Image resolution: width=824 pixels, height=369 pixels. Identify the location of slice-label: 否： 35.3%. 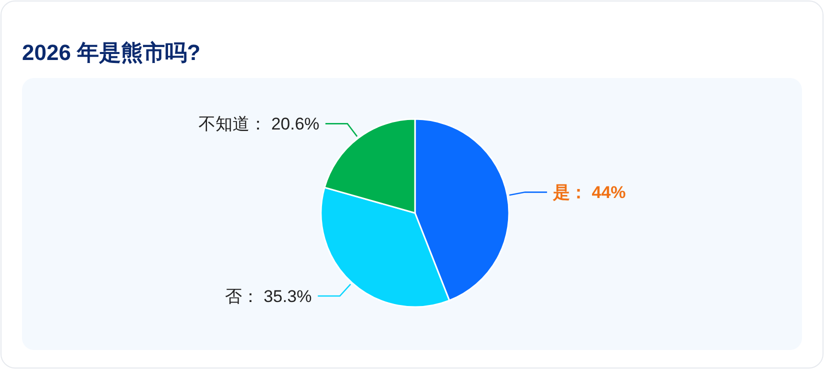
(268, 296).